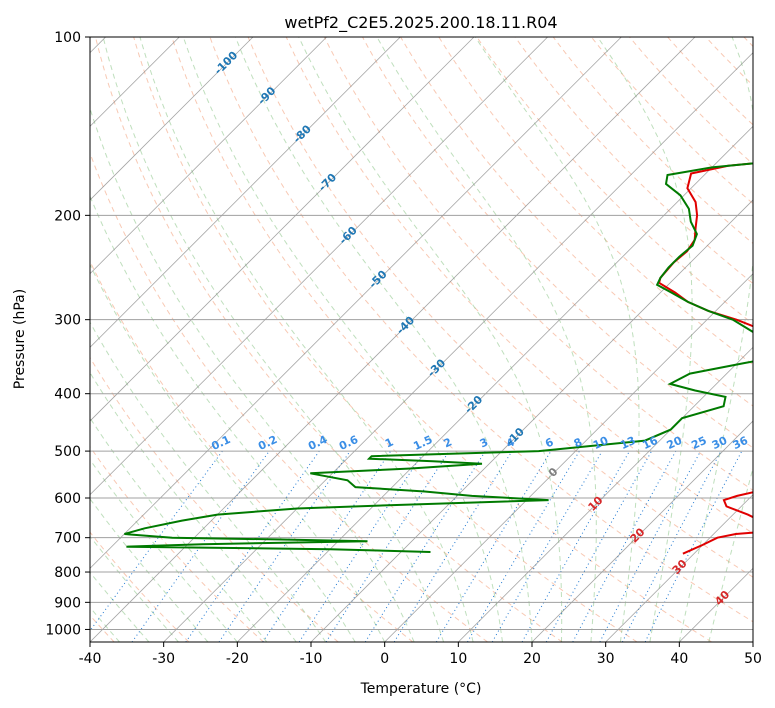  What do you see at coordinates (458, 659) in the screenshot?
I see `x-tick-label: 10` at bounding box center [458, 659].